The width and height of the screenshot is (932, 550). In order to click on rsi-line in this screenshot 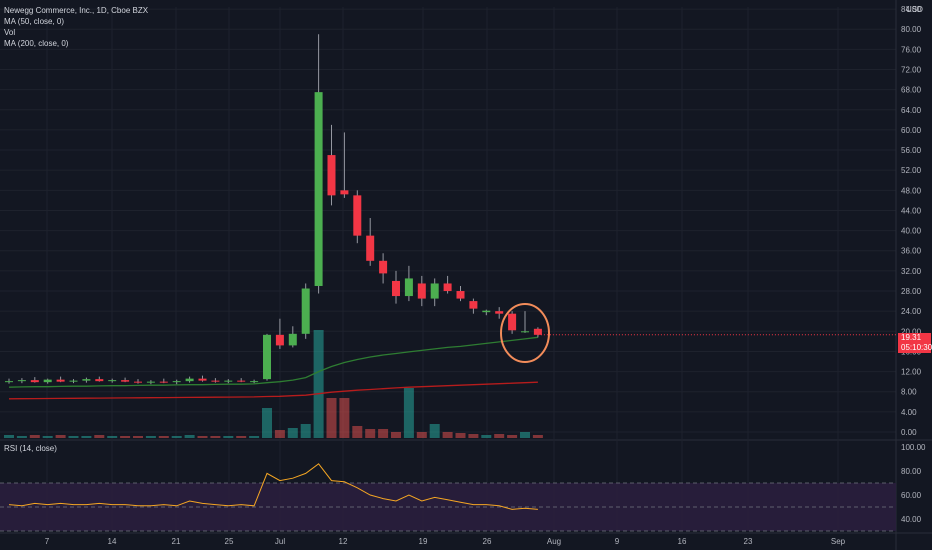, I will do `click(273, 486)`.